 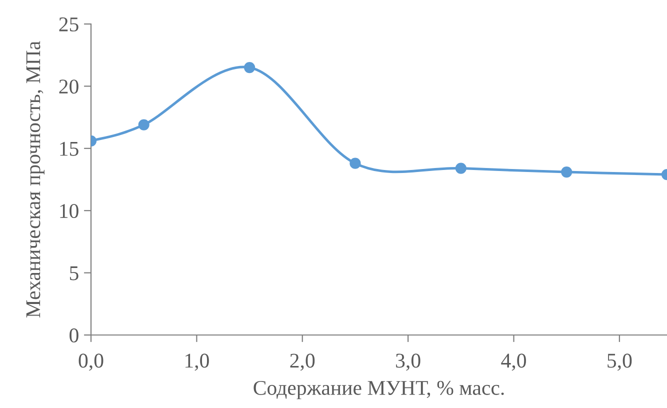 What do you see at coordinates (513, 362) in the screenshot?
I see `x-tick-label: 4,0` at bounding box center [513, 362].